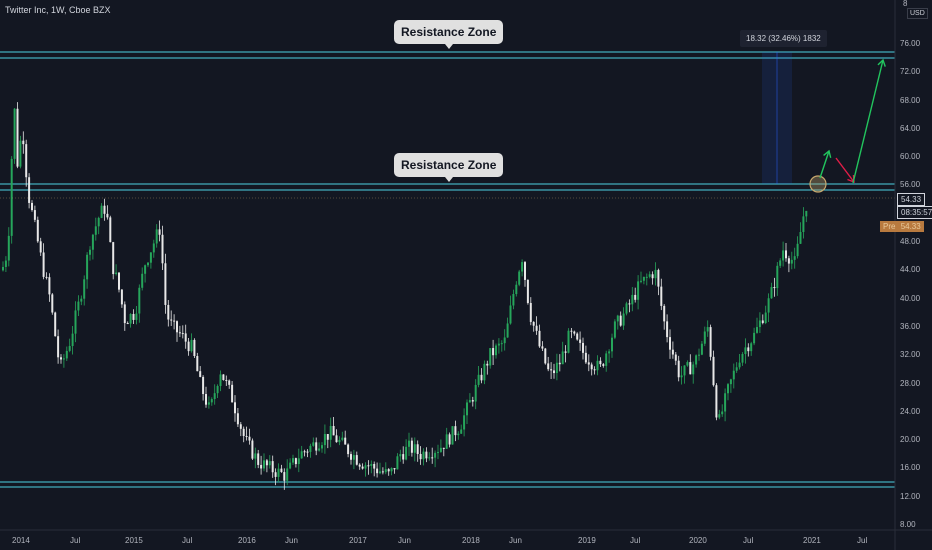 The width and height of the screenshot is (932, 550). Describe the element at coordinates (917, 13) in the screenshot. I see `currency-label: USD` at that location.